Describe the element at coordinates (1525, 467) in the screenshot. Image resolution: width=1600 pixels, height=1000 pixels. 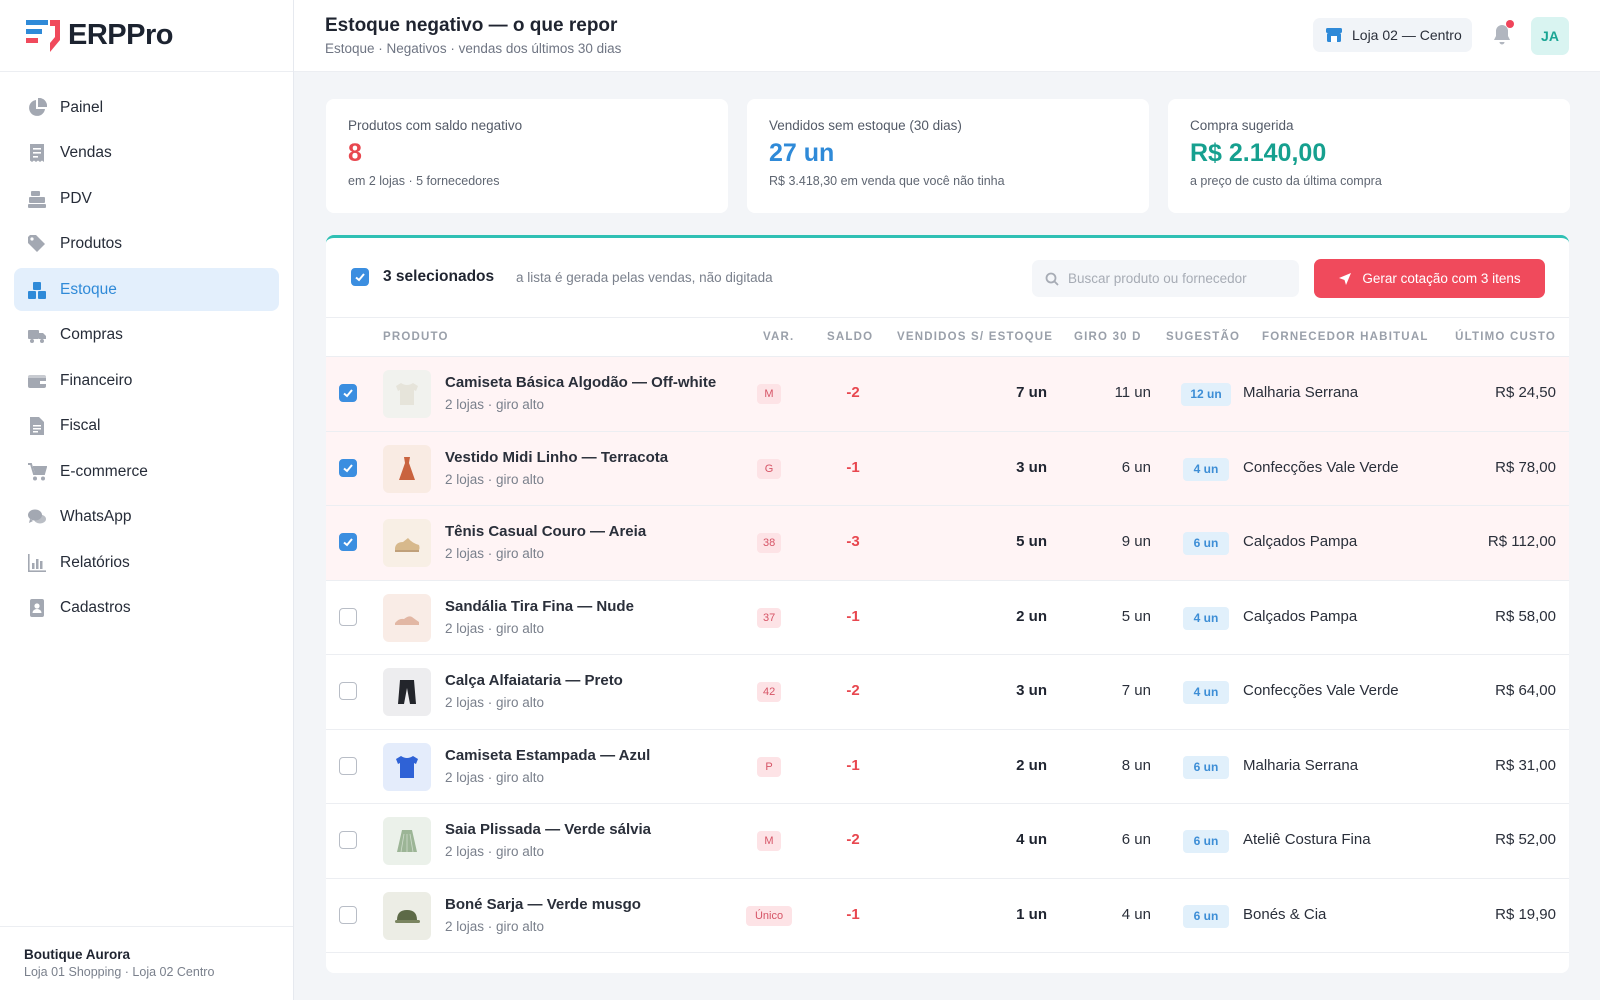
I see `last-cost-value: R$ 78,00` at that location.